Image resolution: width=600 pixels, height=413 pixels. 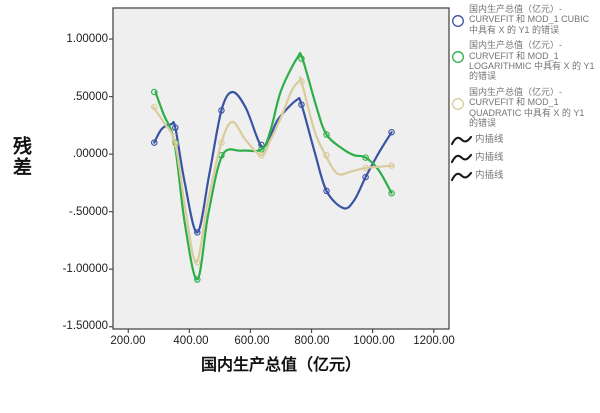 What do you see at coordinates (458, 57) in the screenshot?
I see `logarithmic-series-circle-icon` at bounding box center [458, 57].